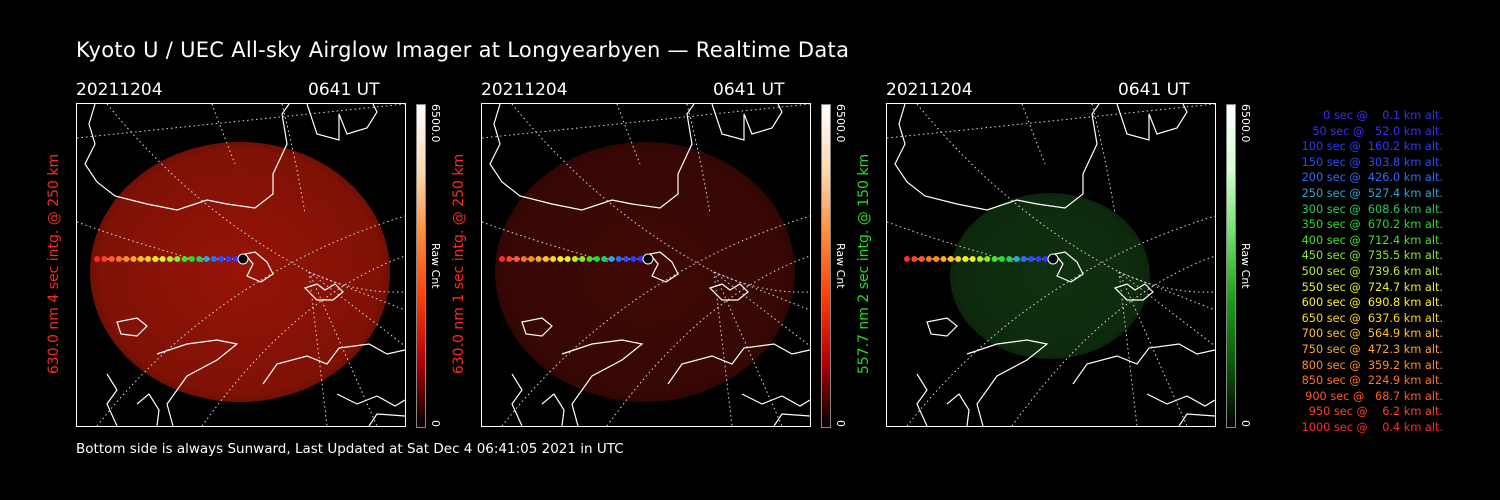 The width and height of the screenshot is (1500, 500). What do you see at coordinates (1370, 334) in the screenshot?
I see `legend-entry: 700 sec @ 564.9 km alt.` at bounding box center [1370, 334].